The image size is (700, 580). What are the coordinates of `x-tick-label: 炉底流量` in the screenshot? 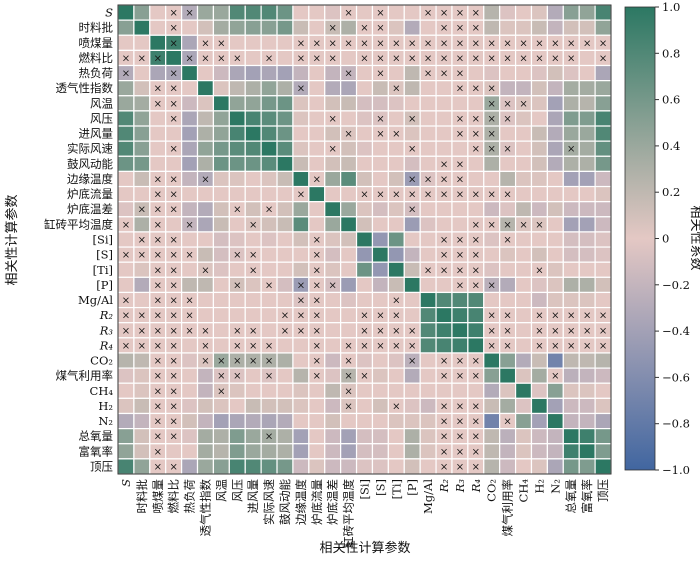 It's located at (317, 502).